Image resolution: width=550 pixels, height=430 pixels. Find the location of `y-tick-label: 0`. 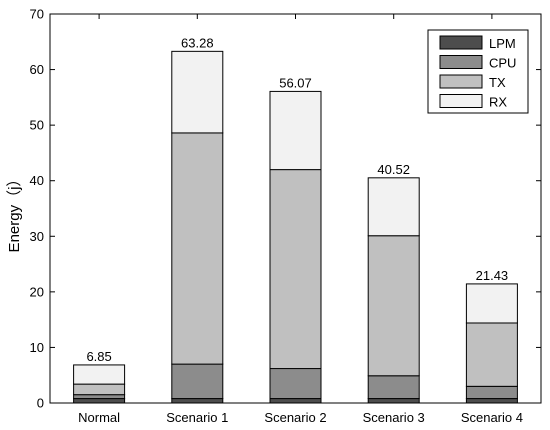

y-tick-label: 0 is located at coordinates (40, 403).